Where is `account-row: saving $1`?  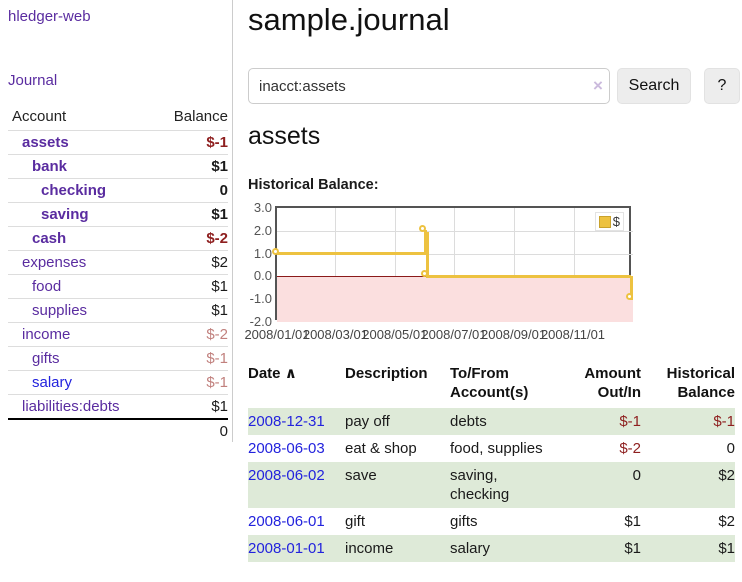 account-row: saving $1 is located at coordinates (118, 214).